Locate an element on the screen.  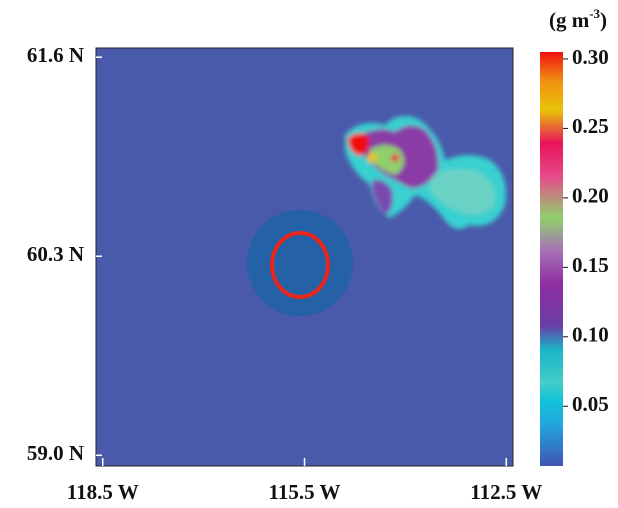
x-tick-label: 112.5 W is located at coordinates (506, 492).